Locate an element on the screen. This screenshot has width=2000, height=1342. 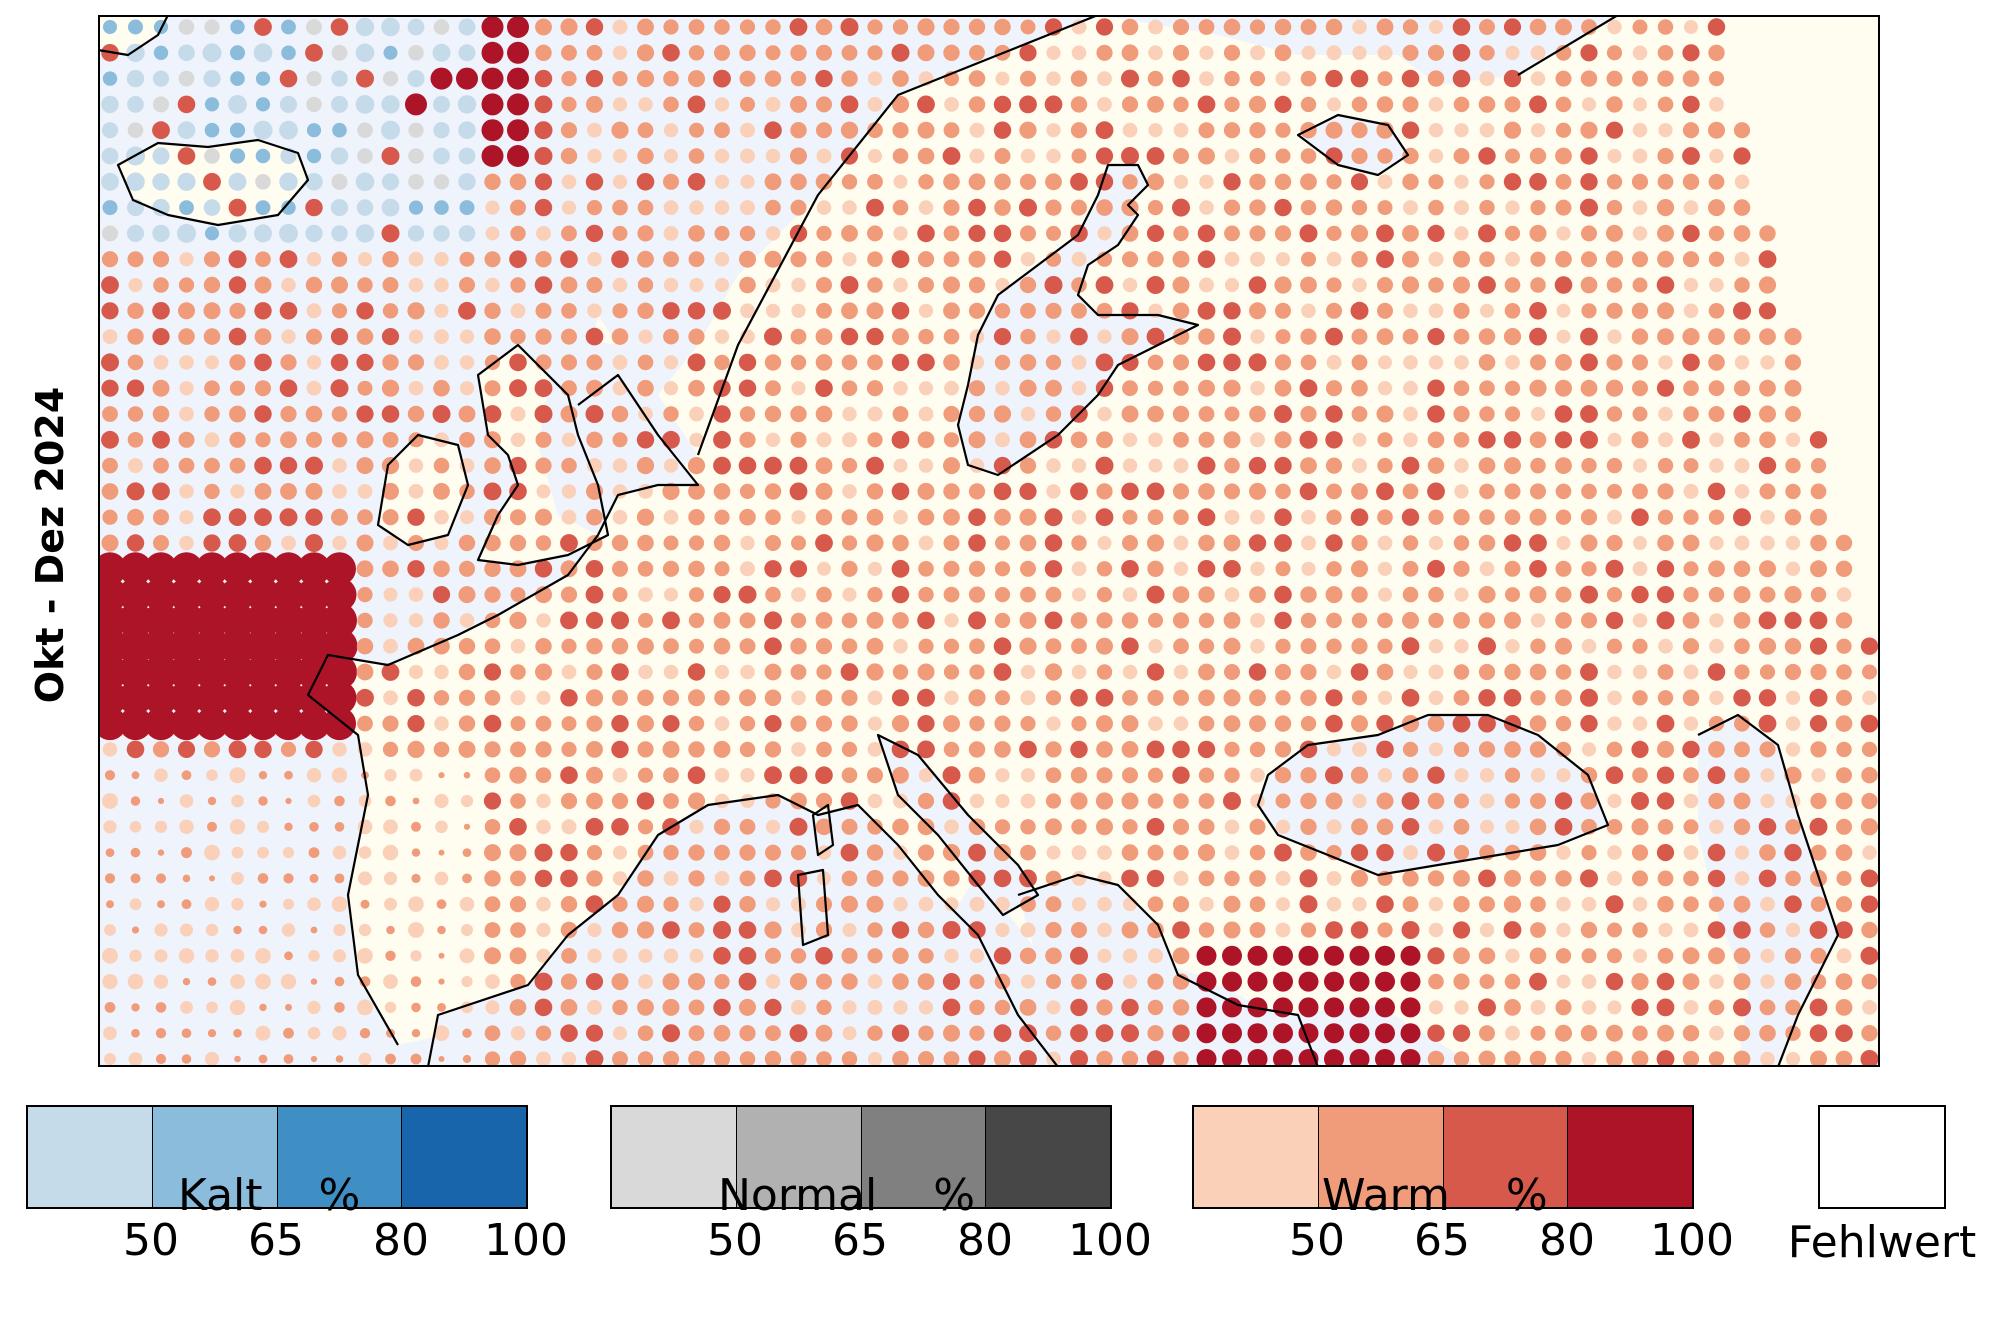
legend-normal: 50 65 80 100 is located at coordinates (881, 1186).